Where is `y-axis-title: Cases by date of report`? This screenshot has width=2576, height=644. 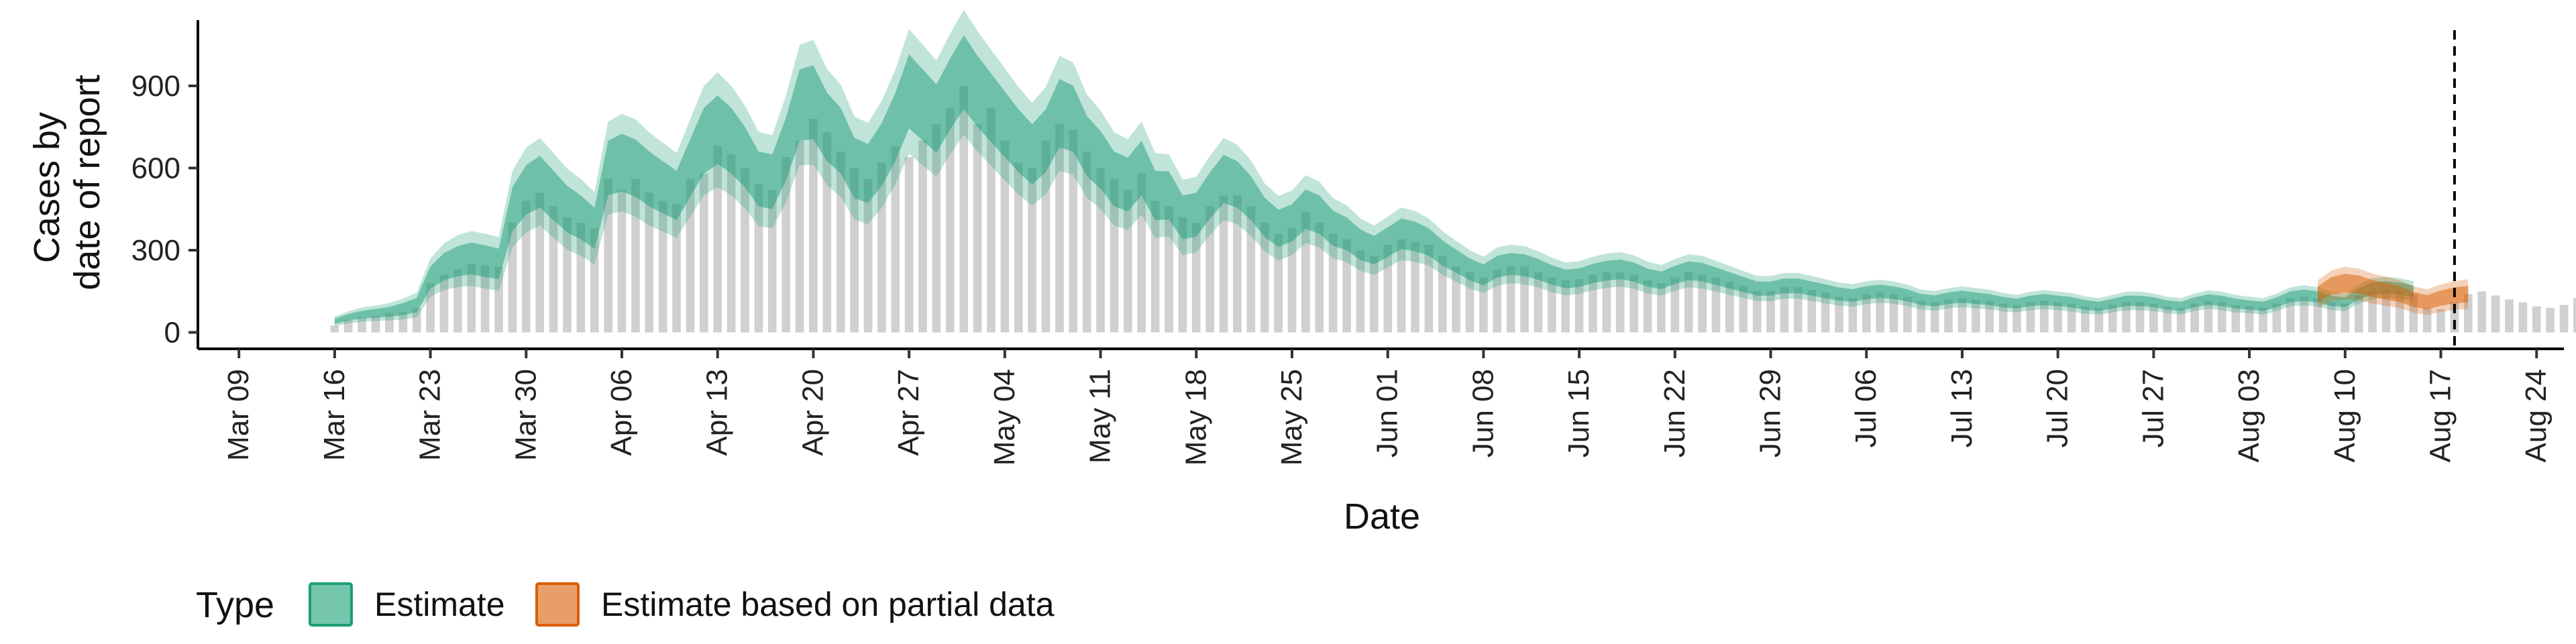
y-axis-title: Cases by date of report is located at coordinates (67, 182).